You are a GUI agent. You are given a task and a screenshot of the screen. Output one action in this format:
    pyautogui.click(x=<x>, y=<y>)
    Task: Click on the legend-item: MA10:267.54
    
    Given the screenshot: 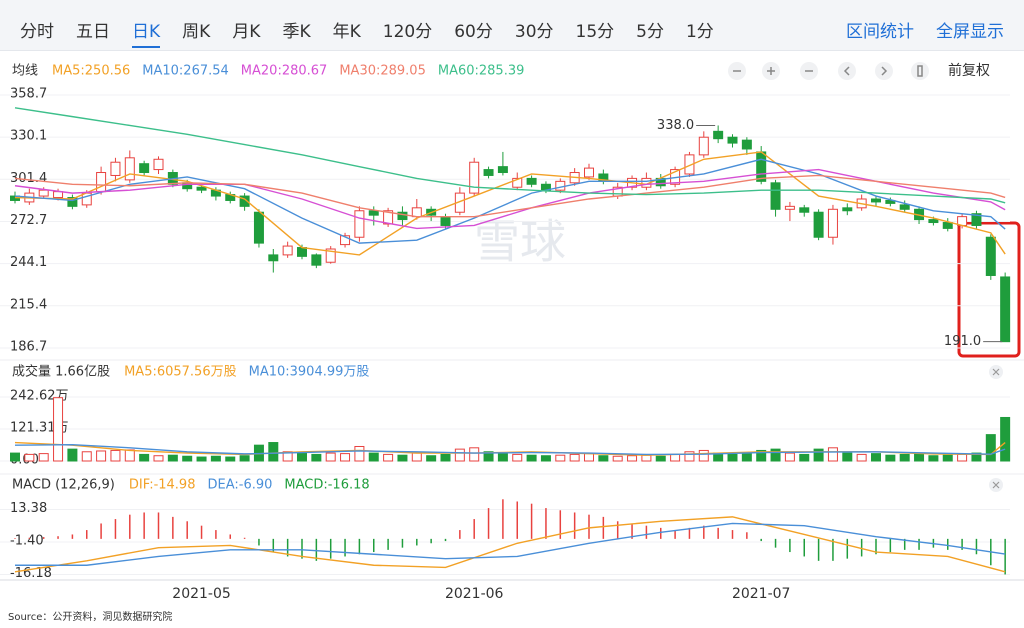 What is the action you would take?
    pyautogui.click(x=185, y=71)
    